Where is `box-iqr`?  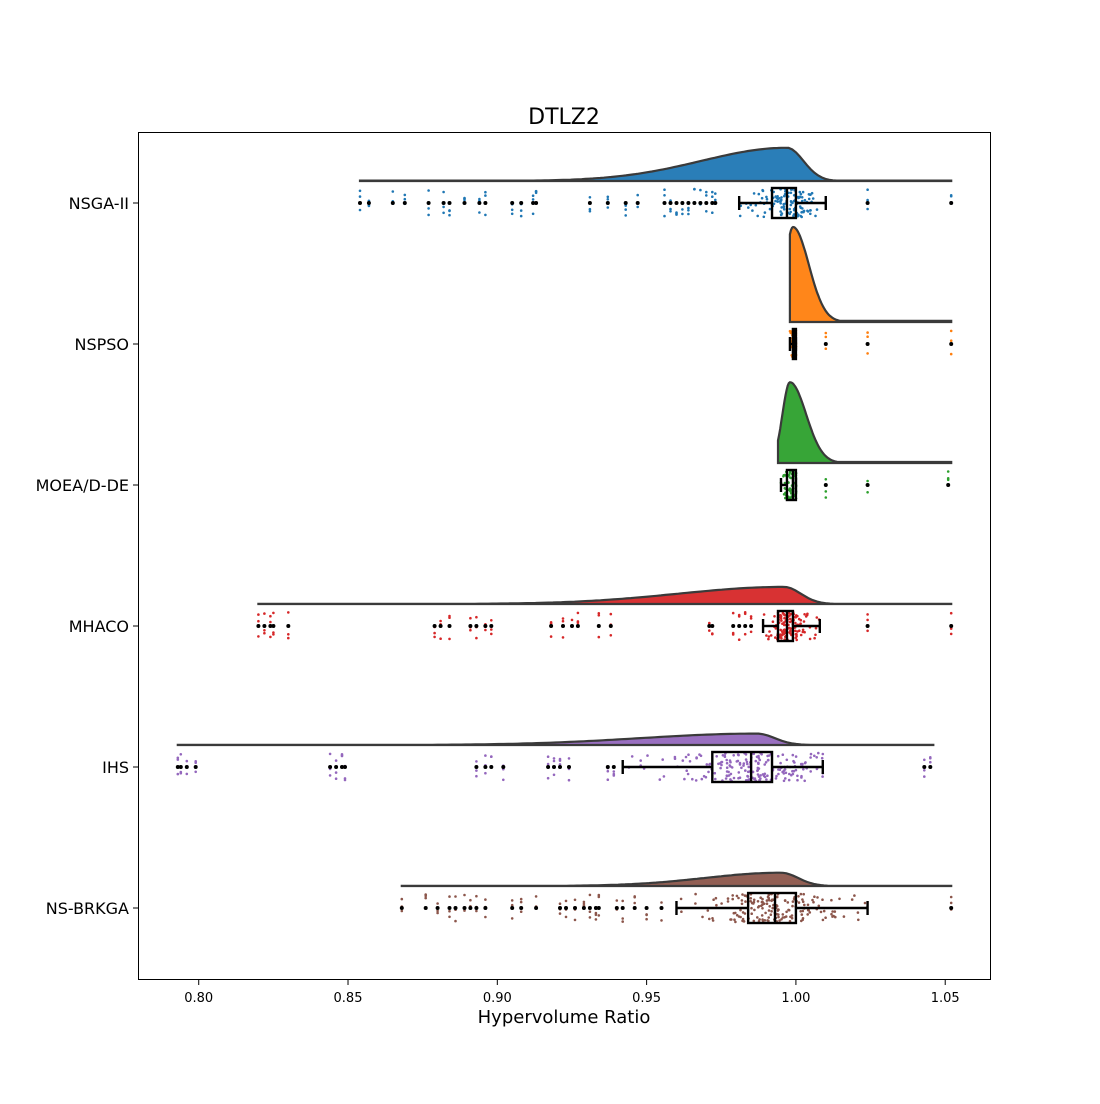
box-iqr is located at coordinates (791, 485).